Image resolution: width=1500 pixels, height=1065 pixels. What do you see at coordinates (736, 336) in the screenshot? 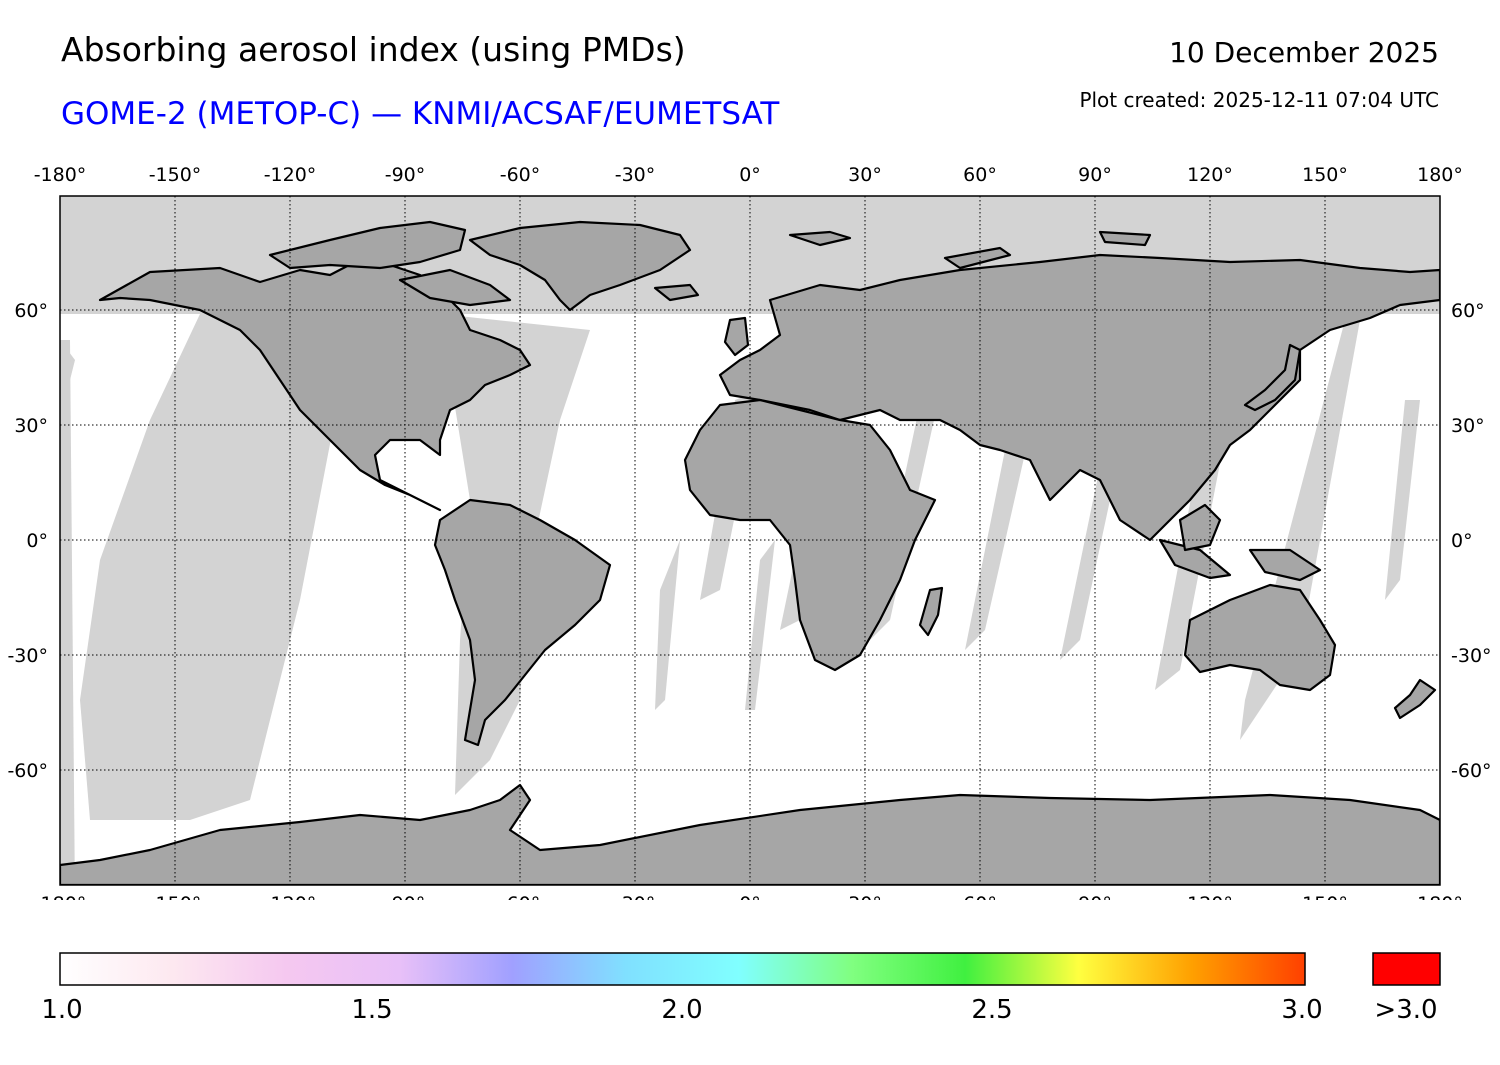
I see `landmass-uk` at bounding box center [736, 336].